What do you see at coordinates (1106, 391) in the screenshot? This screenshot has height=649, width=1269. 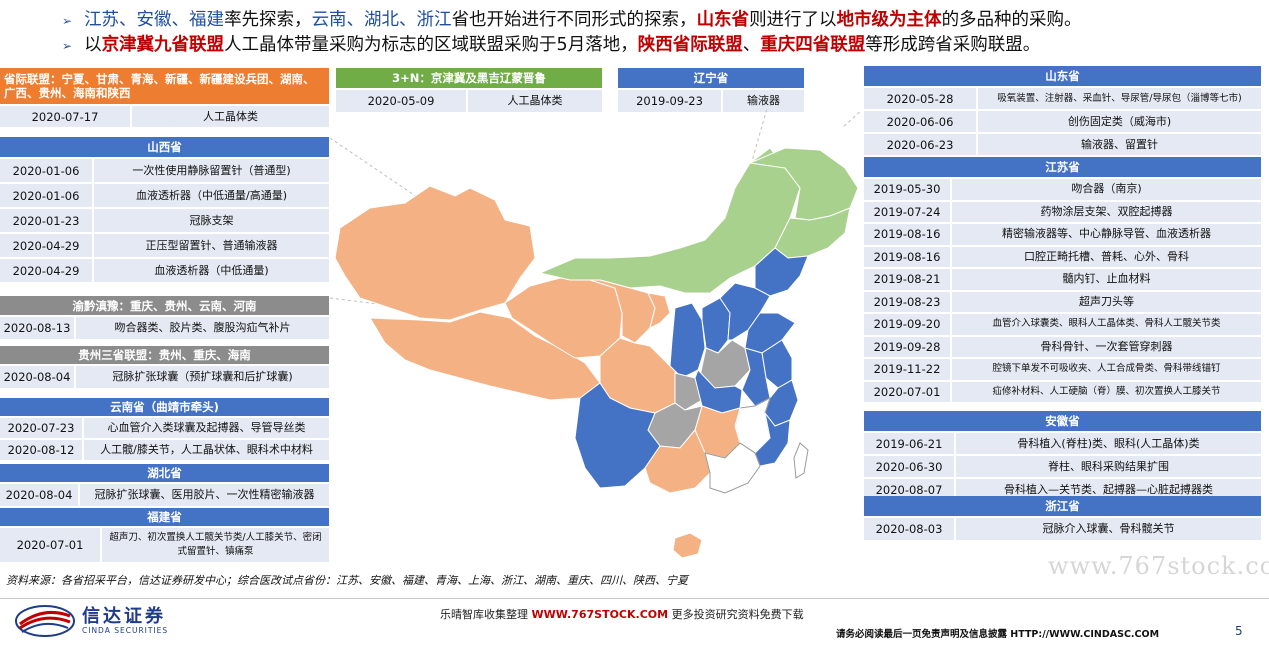 I see `row-item: 疝修补材料、人工硬脑（脊）膜、初次置换人工膝关节` at bounding box center [1106, 391].